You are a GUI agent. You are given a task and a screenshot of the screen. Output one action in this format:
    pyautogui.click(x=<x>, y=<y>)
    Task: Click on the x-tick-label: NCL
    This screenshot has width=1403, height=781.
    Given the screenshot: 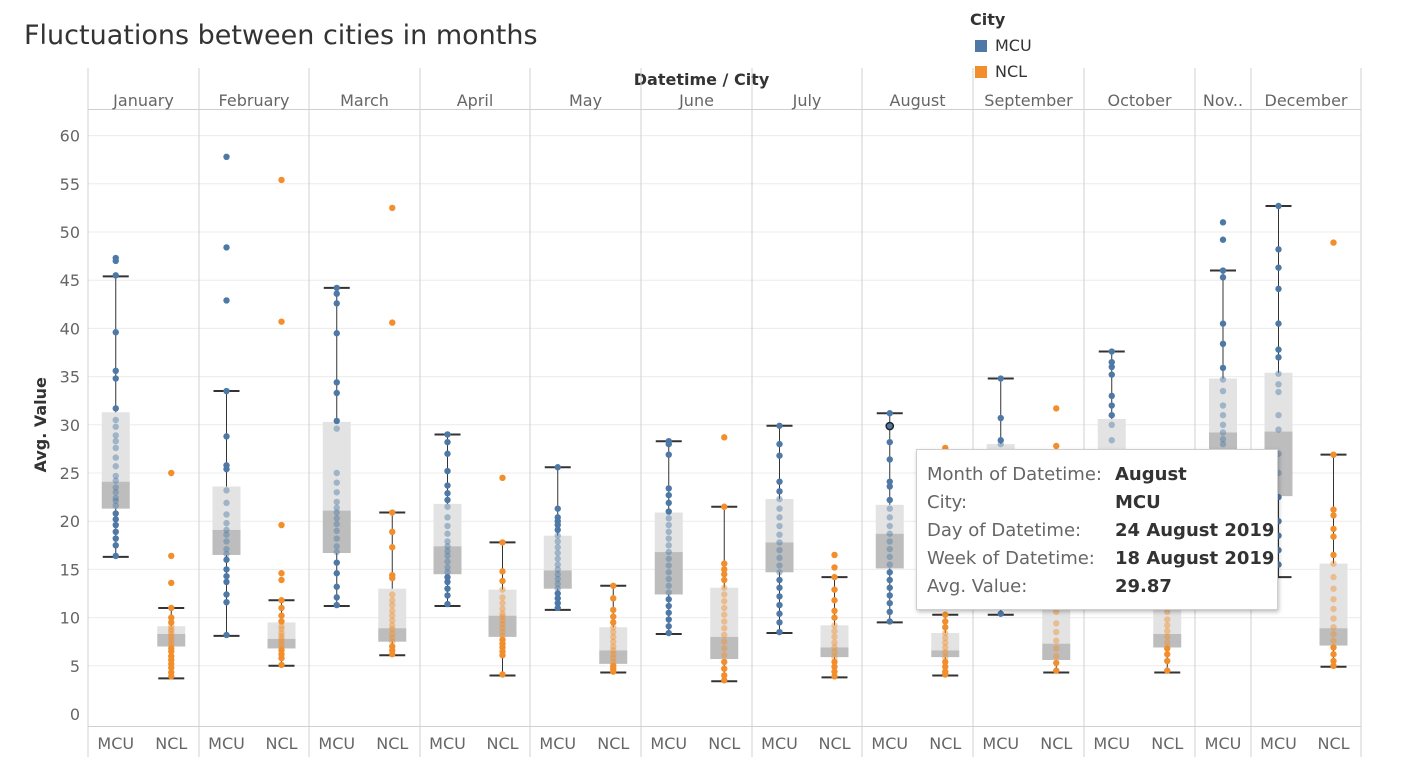 What is the action you would take?
    pyautogui.click(x=1167, y=743)
    